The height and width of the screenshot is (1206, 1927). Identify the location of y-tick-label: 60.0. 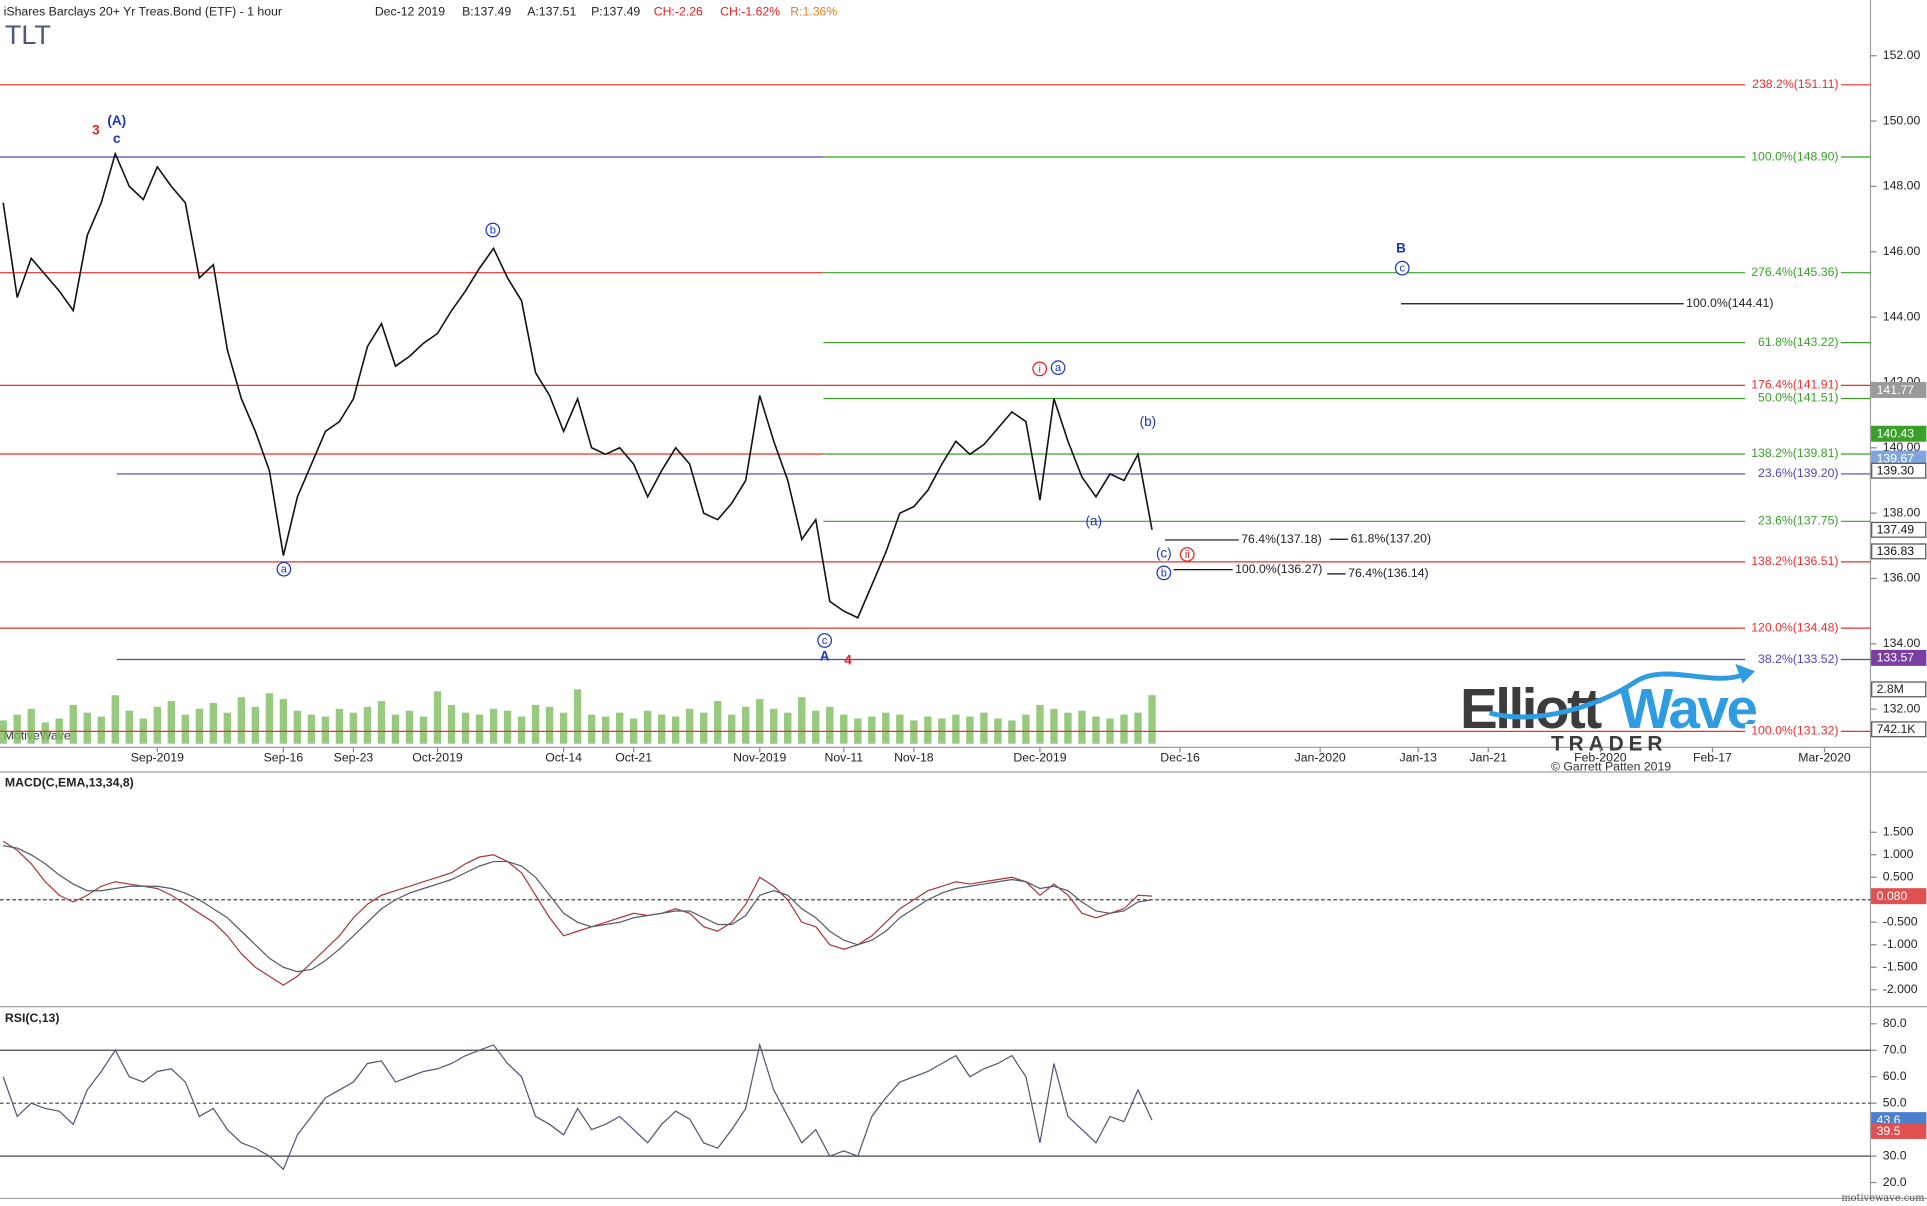
(1895, 1076).